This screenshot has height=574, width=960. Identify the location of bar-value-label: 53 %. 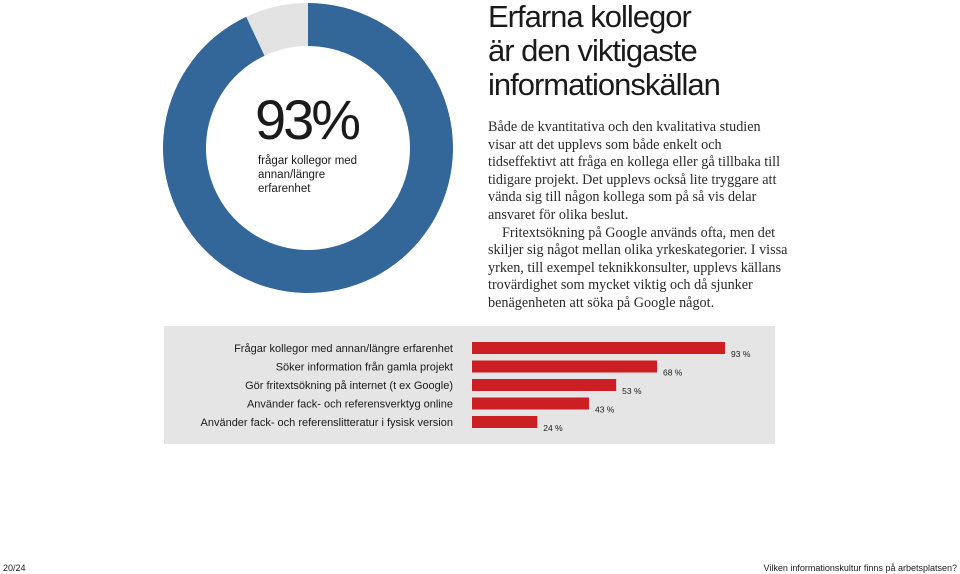
(632, 391).